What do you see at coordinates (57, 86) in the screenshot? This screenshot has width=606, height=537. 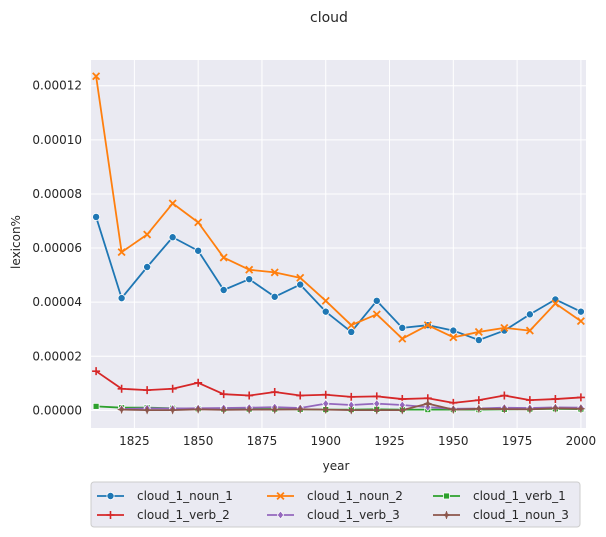 I see `y-tick-label: 0.00012` at bounding box center [57, 86].